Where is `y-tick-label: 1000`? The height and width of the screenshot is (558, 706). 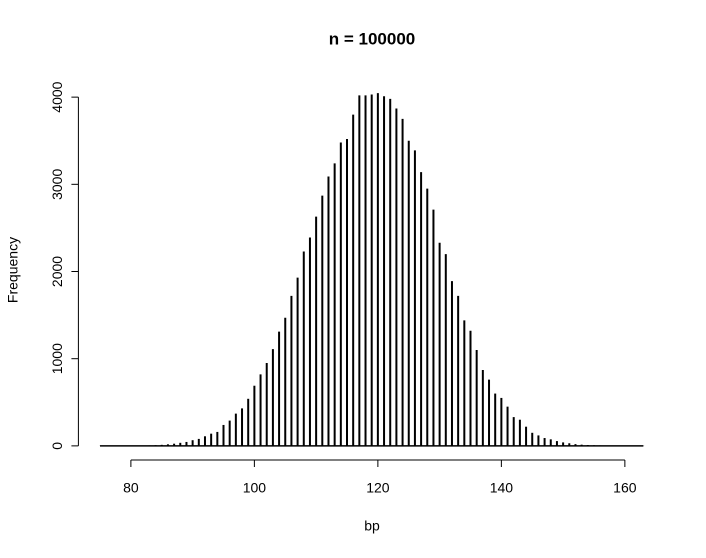
y-tick-label: 1000 is located at coordinates (57, 358).